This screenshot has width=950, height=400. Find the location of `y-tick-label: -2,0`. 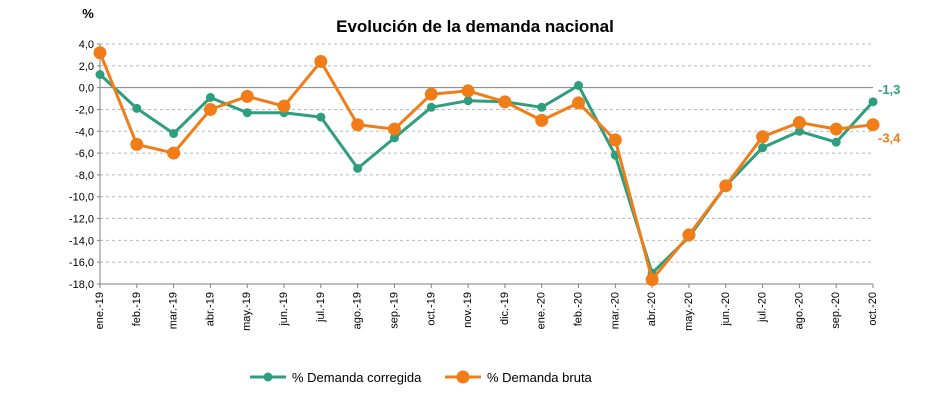

y-tick-label: -2,0 is located at coordinates (84, 110).